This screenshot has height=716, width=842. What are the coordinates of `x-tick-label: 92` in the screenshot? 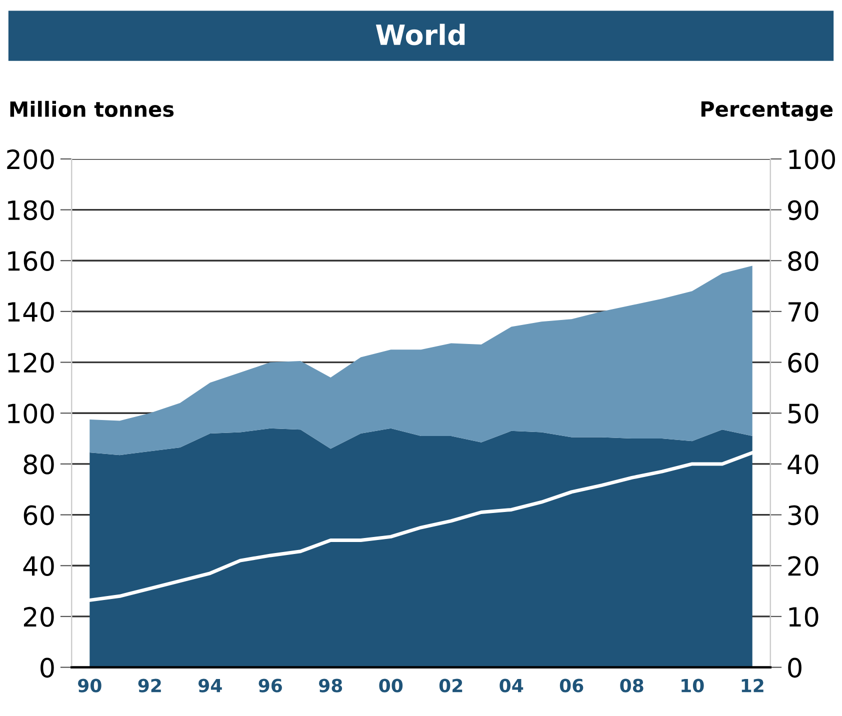 It's located at (149, 685).